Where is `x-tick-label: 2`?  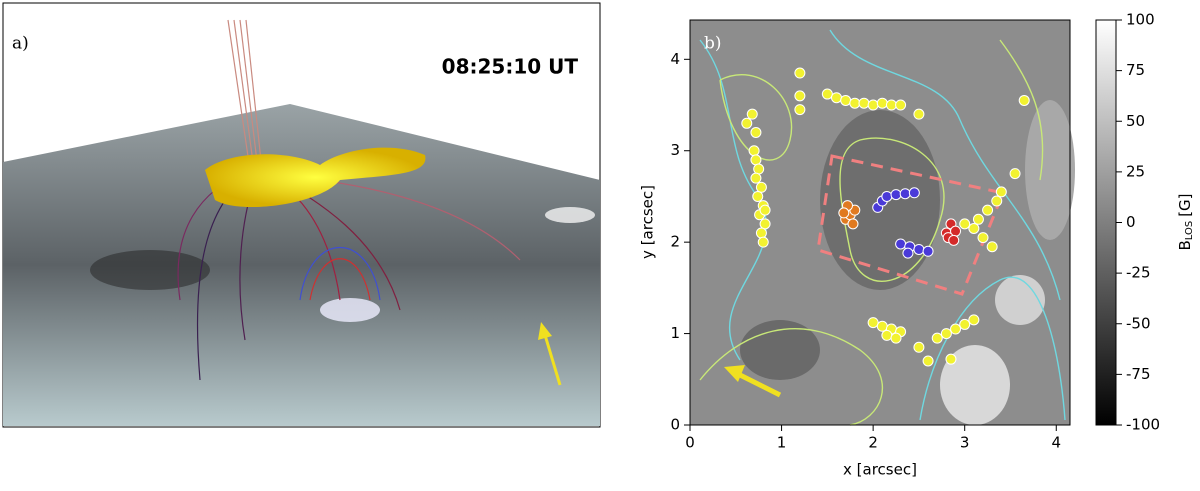 x-tick-label: 2 is located at coordinates (873, 443).